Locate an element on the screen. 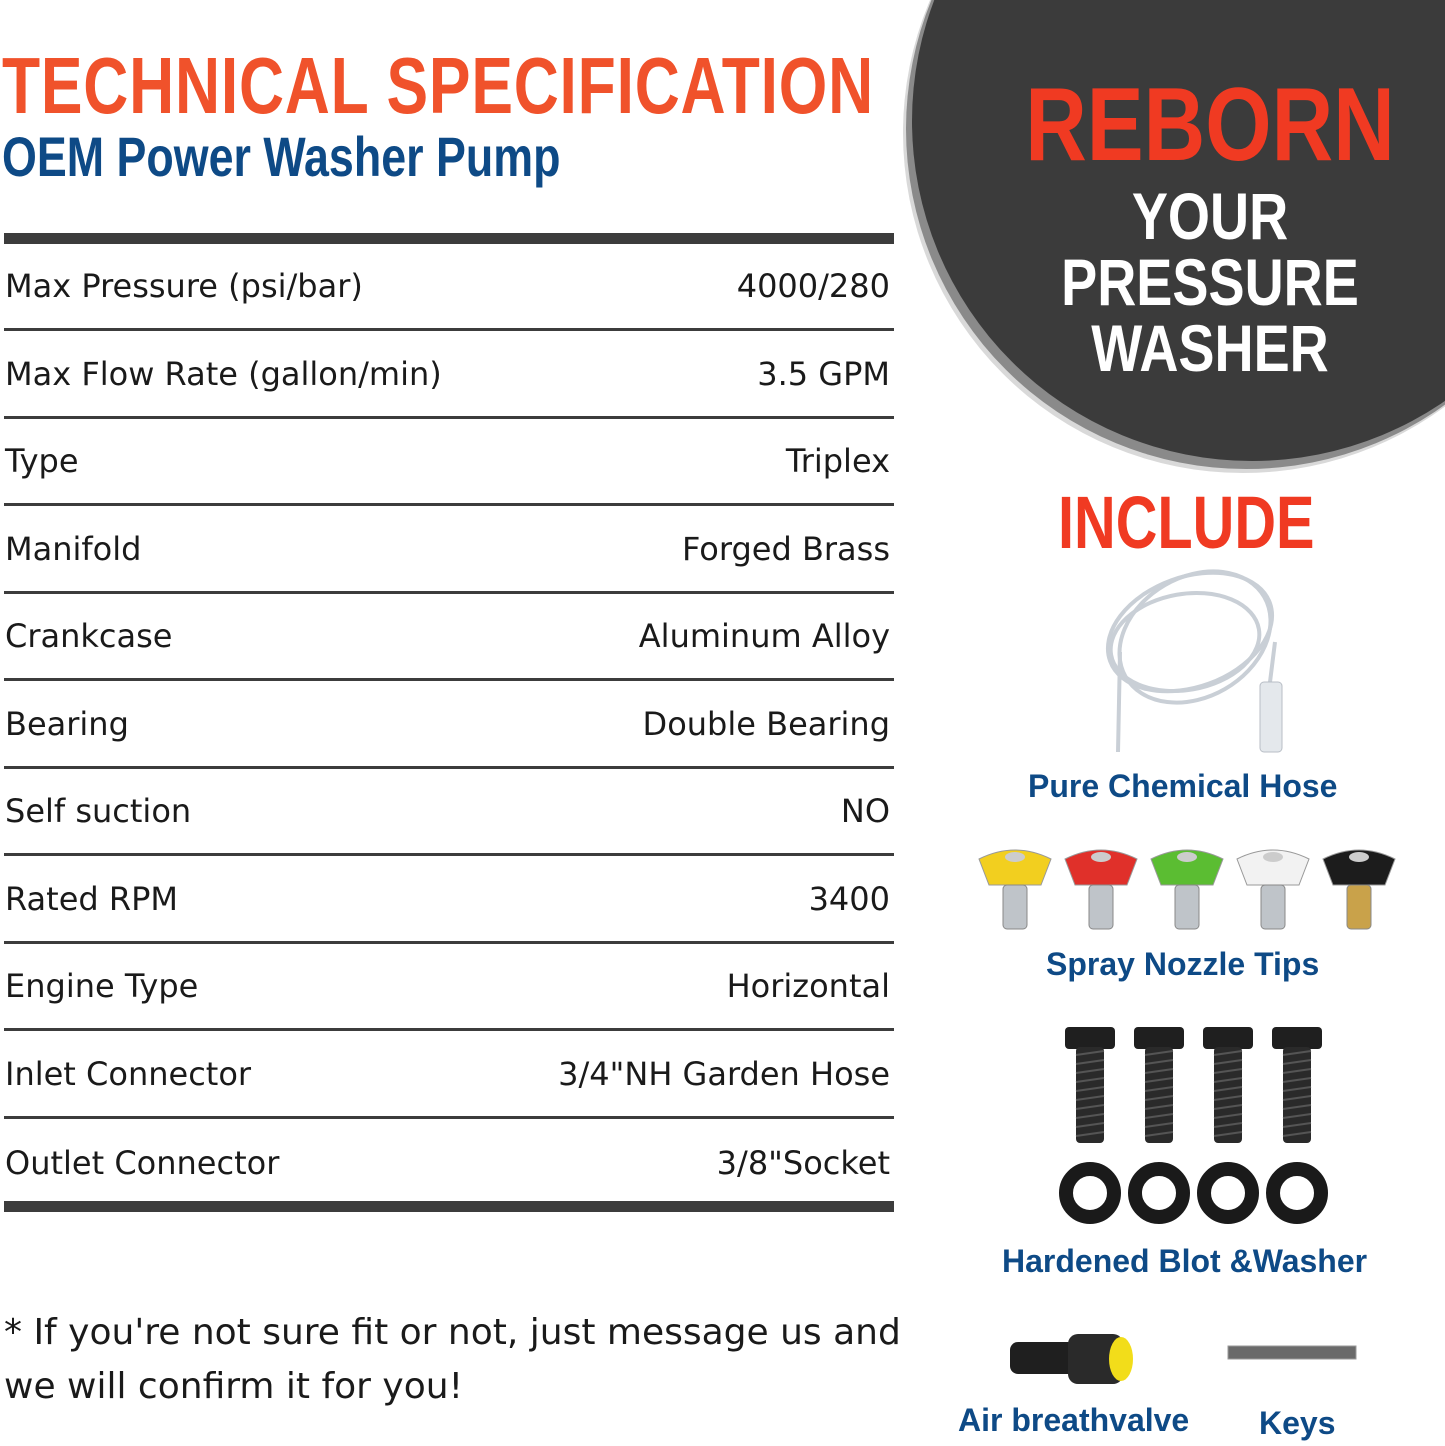  badge-circle is located at coordinates (1174, 236).